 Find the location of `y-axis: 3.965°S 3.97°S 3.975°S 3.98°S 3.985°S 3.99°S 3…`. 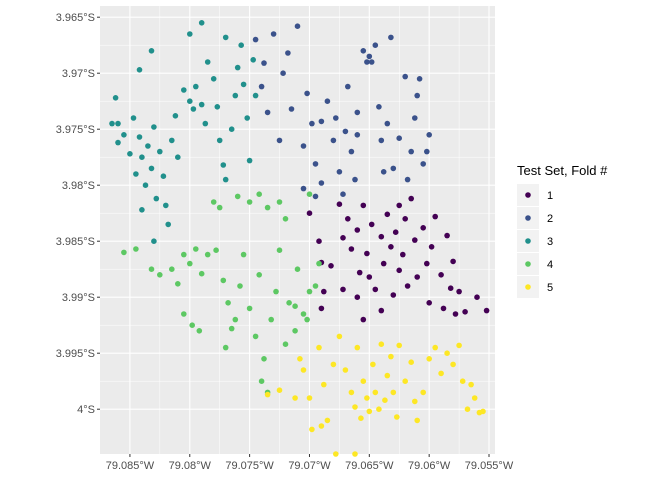

y-axis: 3.965°S 3.97°S 3.975°S 3.98°S 3.985°S 3.99°S 3… is located at coordinates (78, 214).